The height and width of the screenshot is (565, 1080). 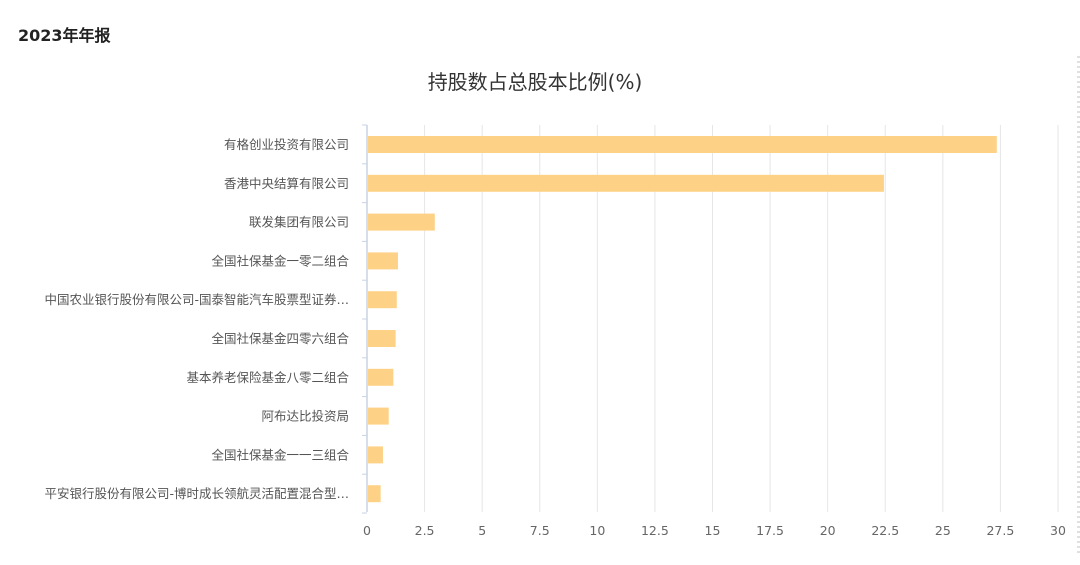 I want to click on x-tick-label: 15, so click(x=713, y=530).